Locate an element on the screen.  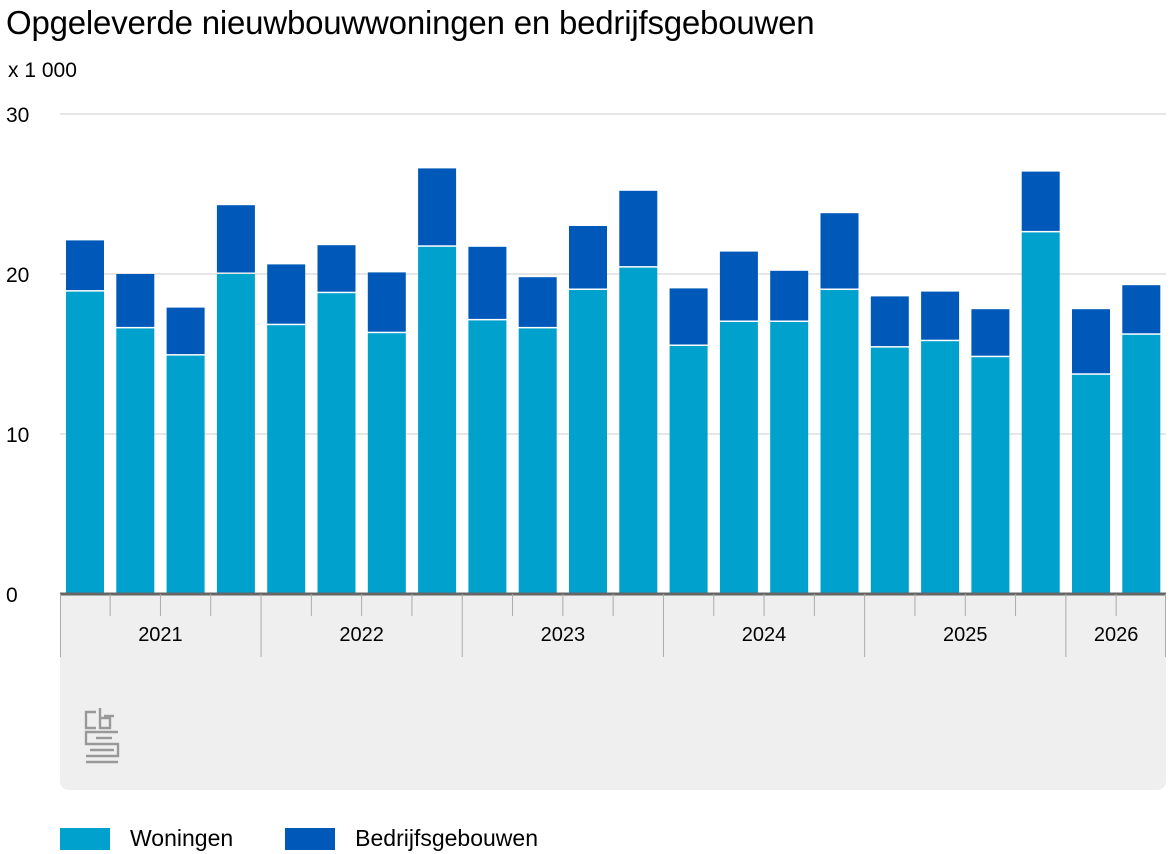
legend-item-bedrijfsgebouwen: Bedrijfsgebouwen is located at coordinates (411, 838).